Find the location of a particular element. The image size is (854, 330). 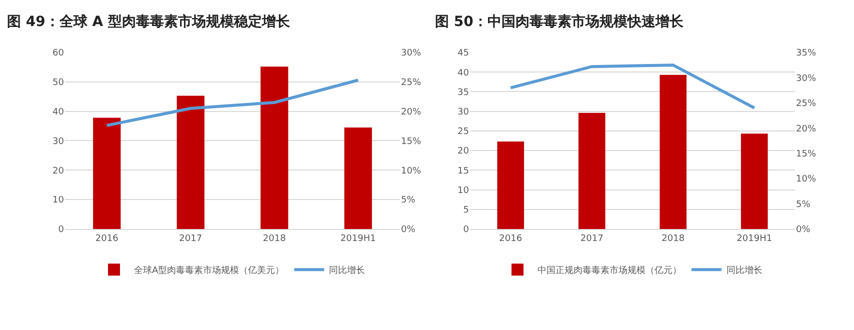

y-tick-label: 45 is located at coordinates (463, 53).